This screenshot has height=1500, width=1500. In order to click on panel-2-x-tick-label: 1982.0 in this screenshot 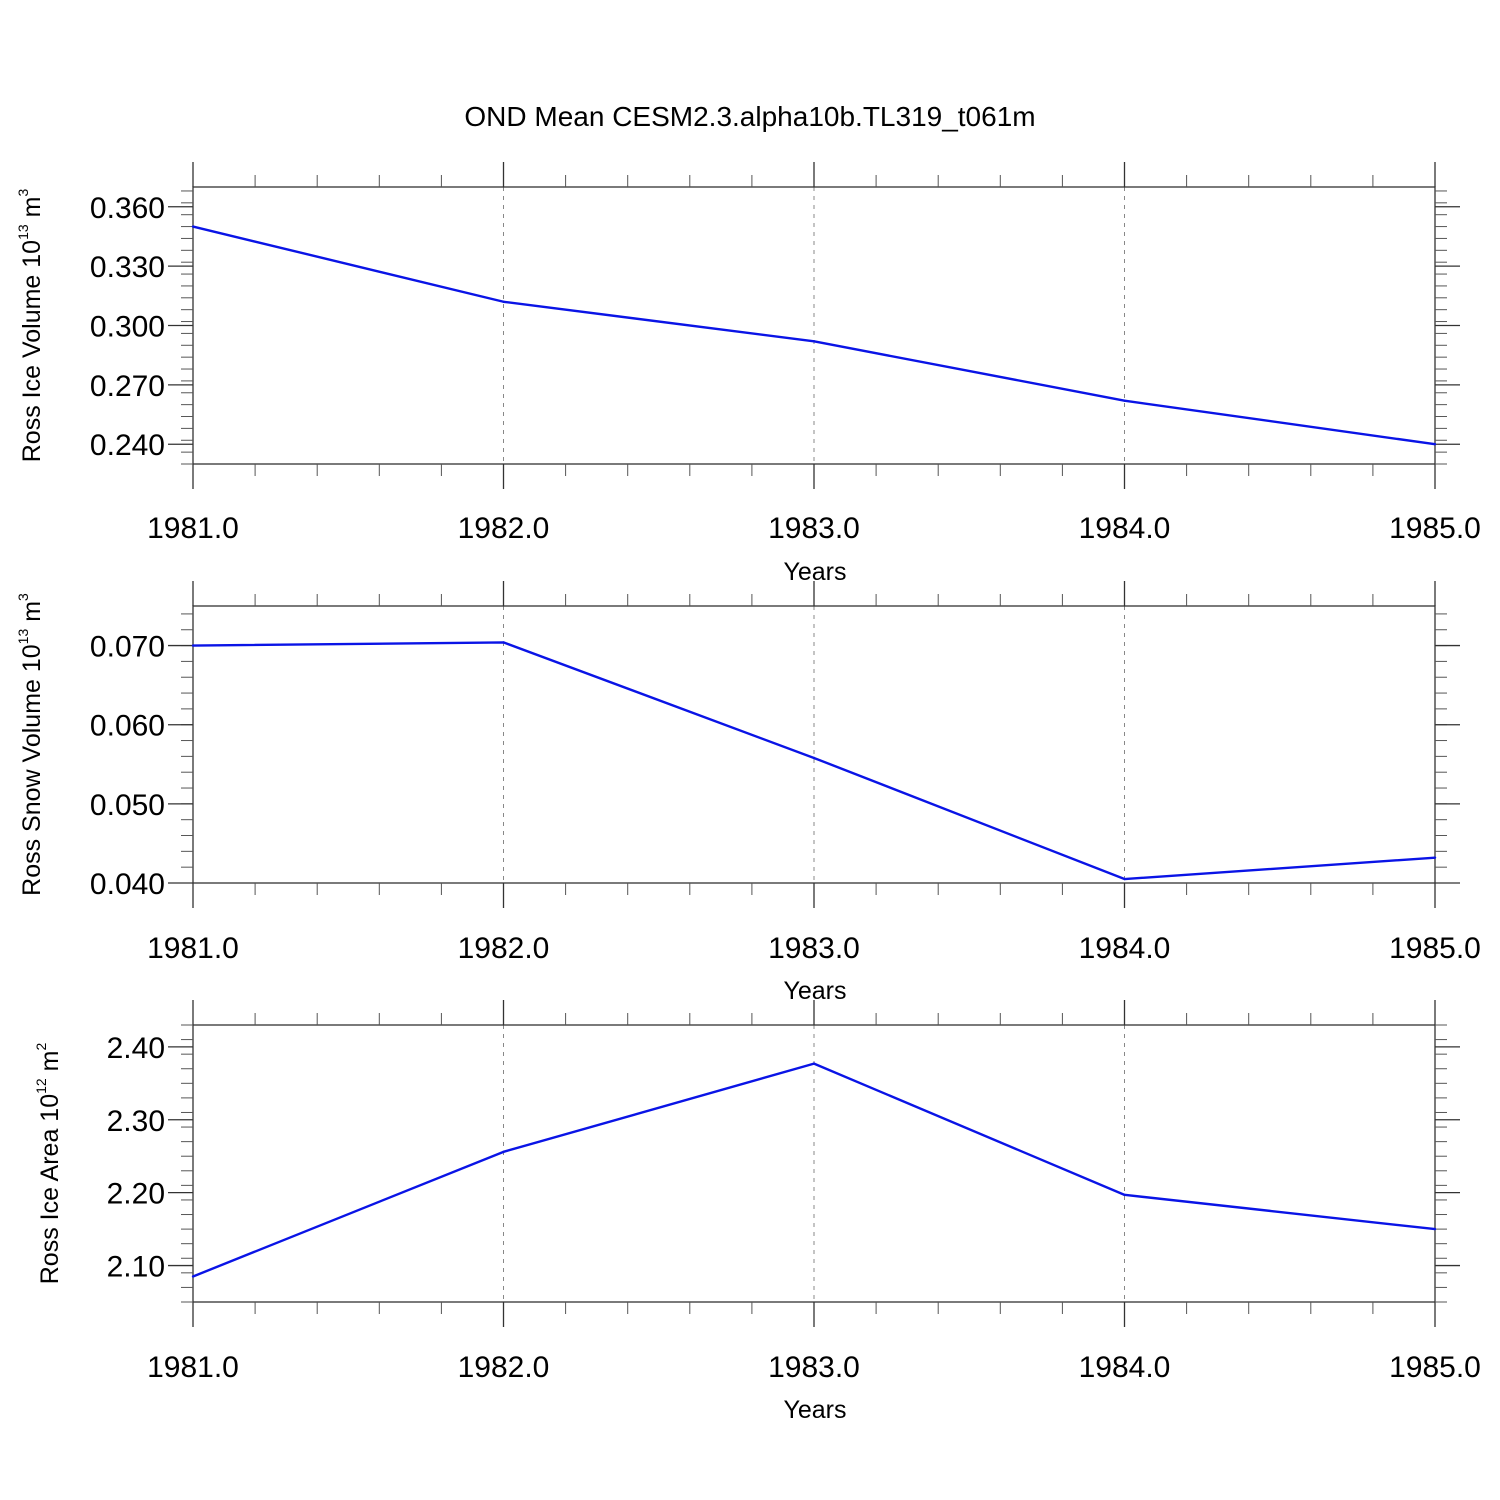, I will do `click(504, 948)`.